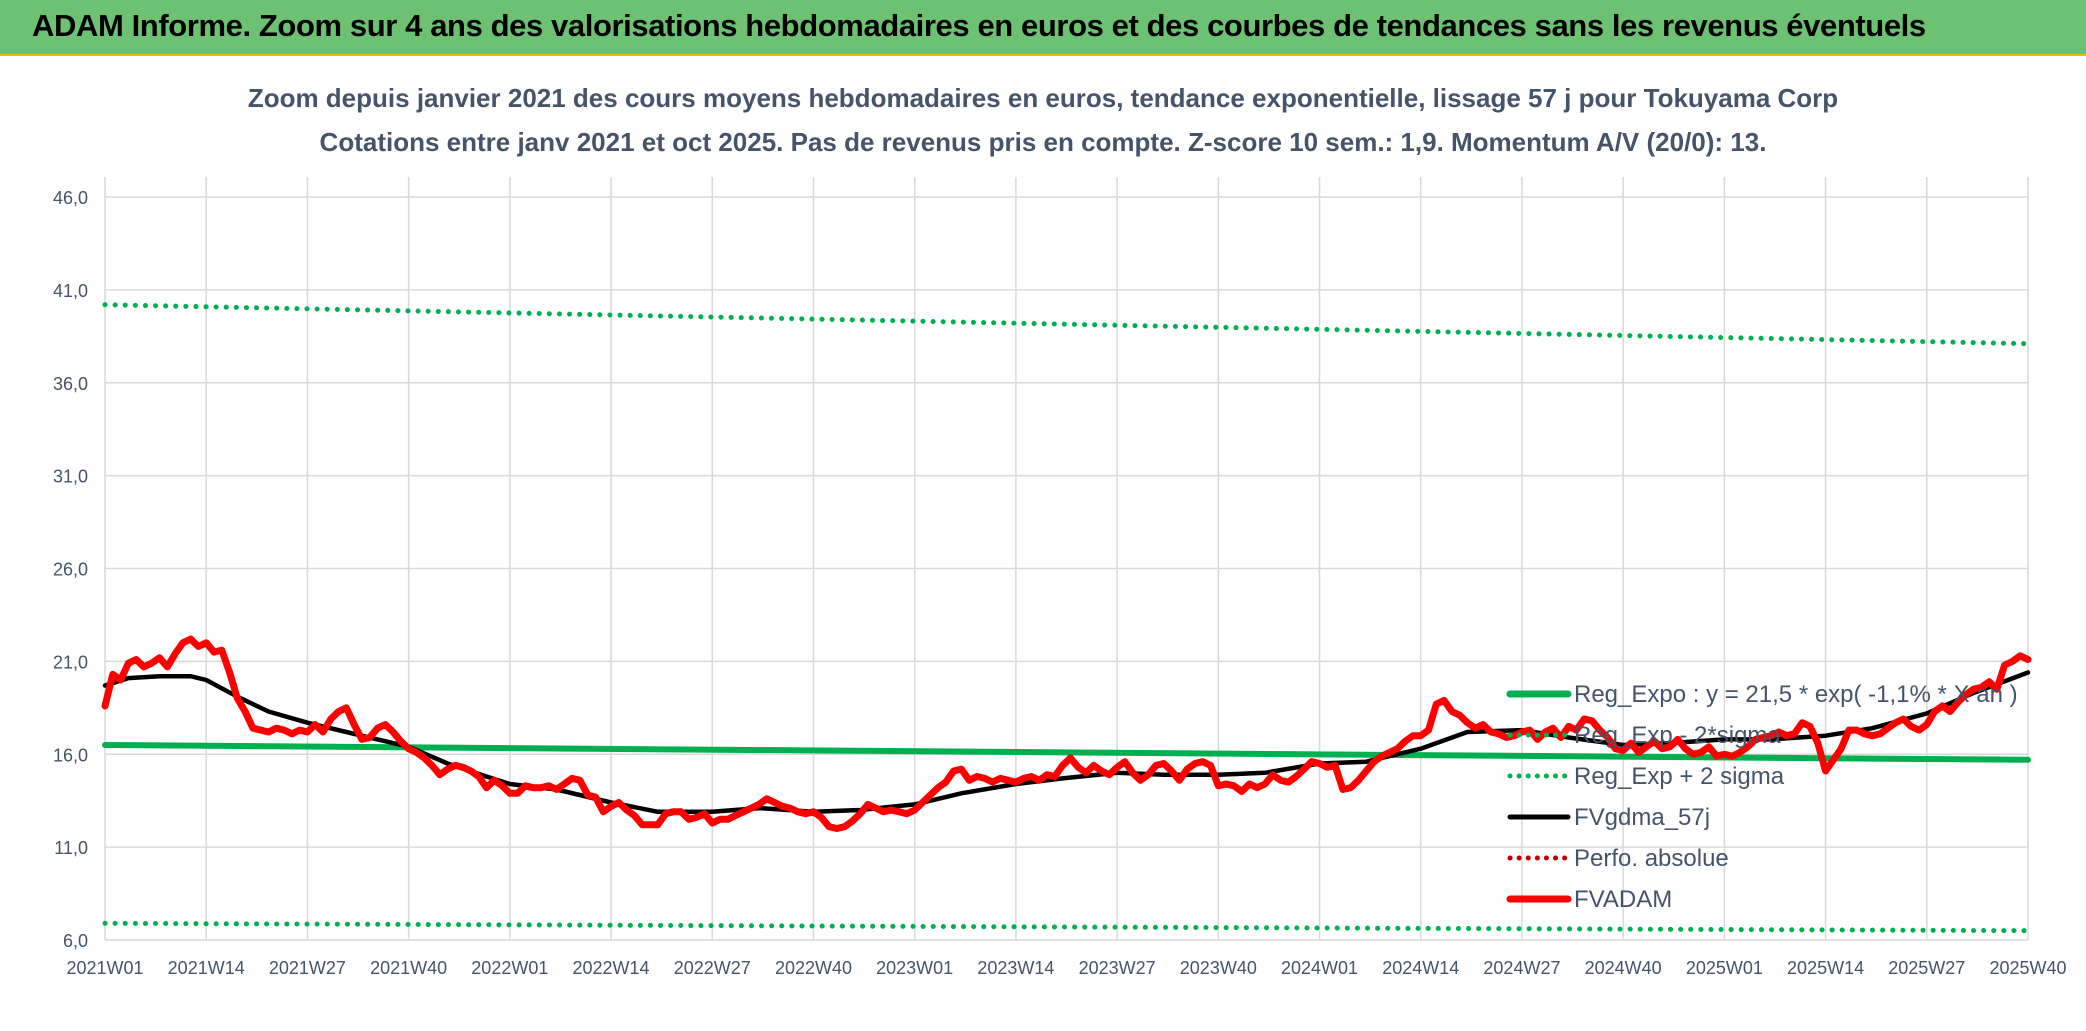 This screenshot has height=1031, width=2086. I want to click on x-tick-label: 2024W40, so click(1623, 968).